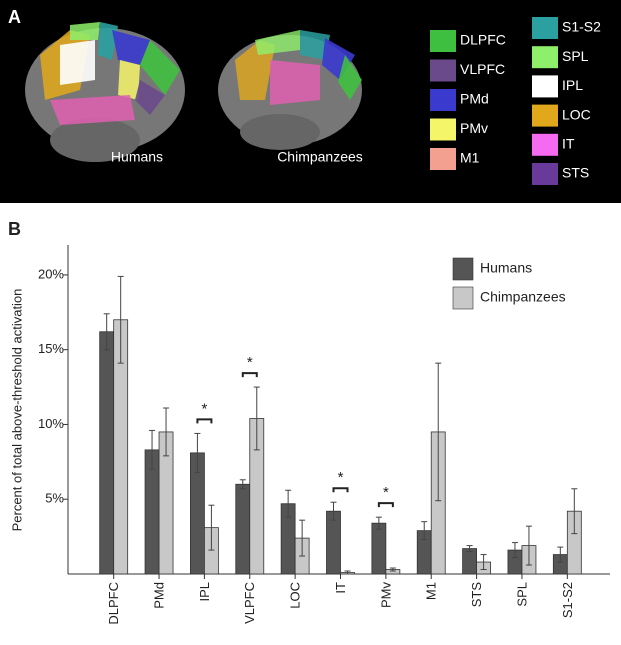 The height and width of the screenshot is (645, 621). I want to click on y-tick-label: 5%, so click(54, 498).